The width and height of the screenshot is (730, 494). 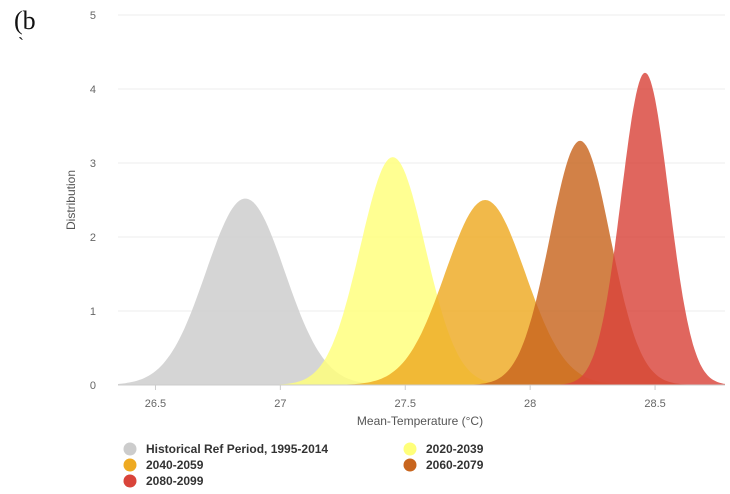 I want to click on x-axis: 26.5 27 27.5 28 28.5, so click(x=421, y=397).